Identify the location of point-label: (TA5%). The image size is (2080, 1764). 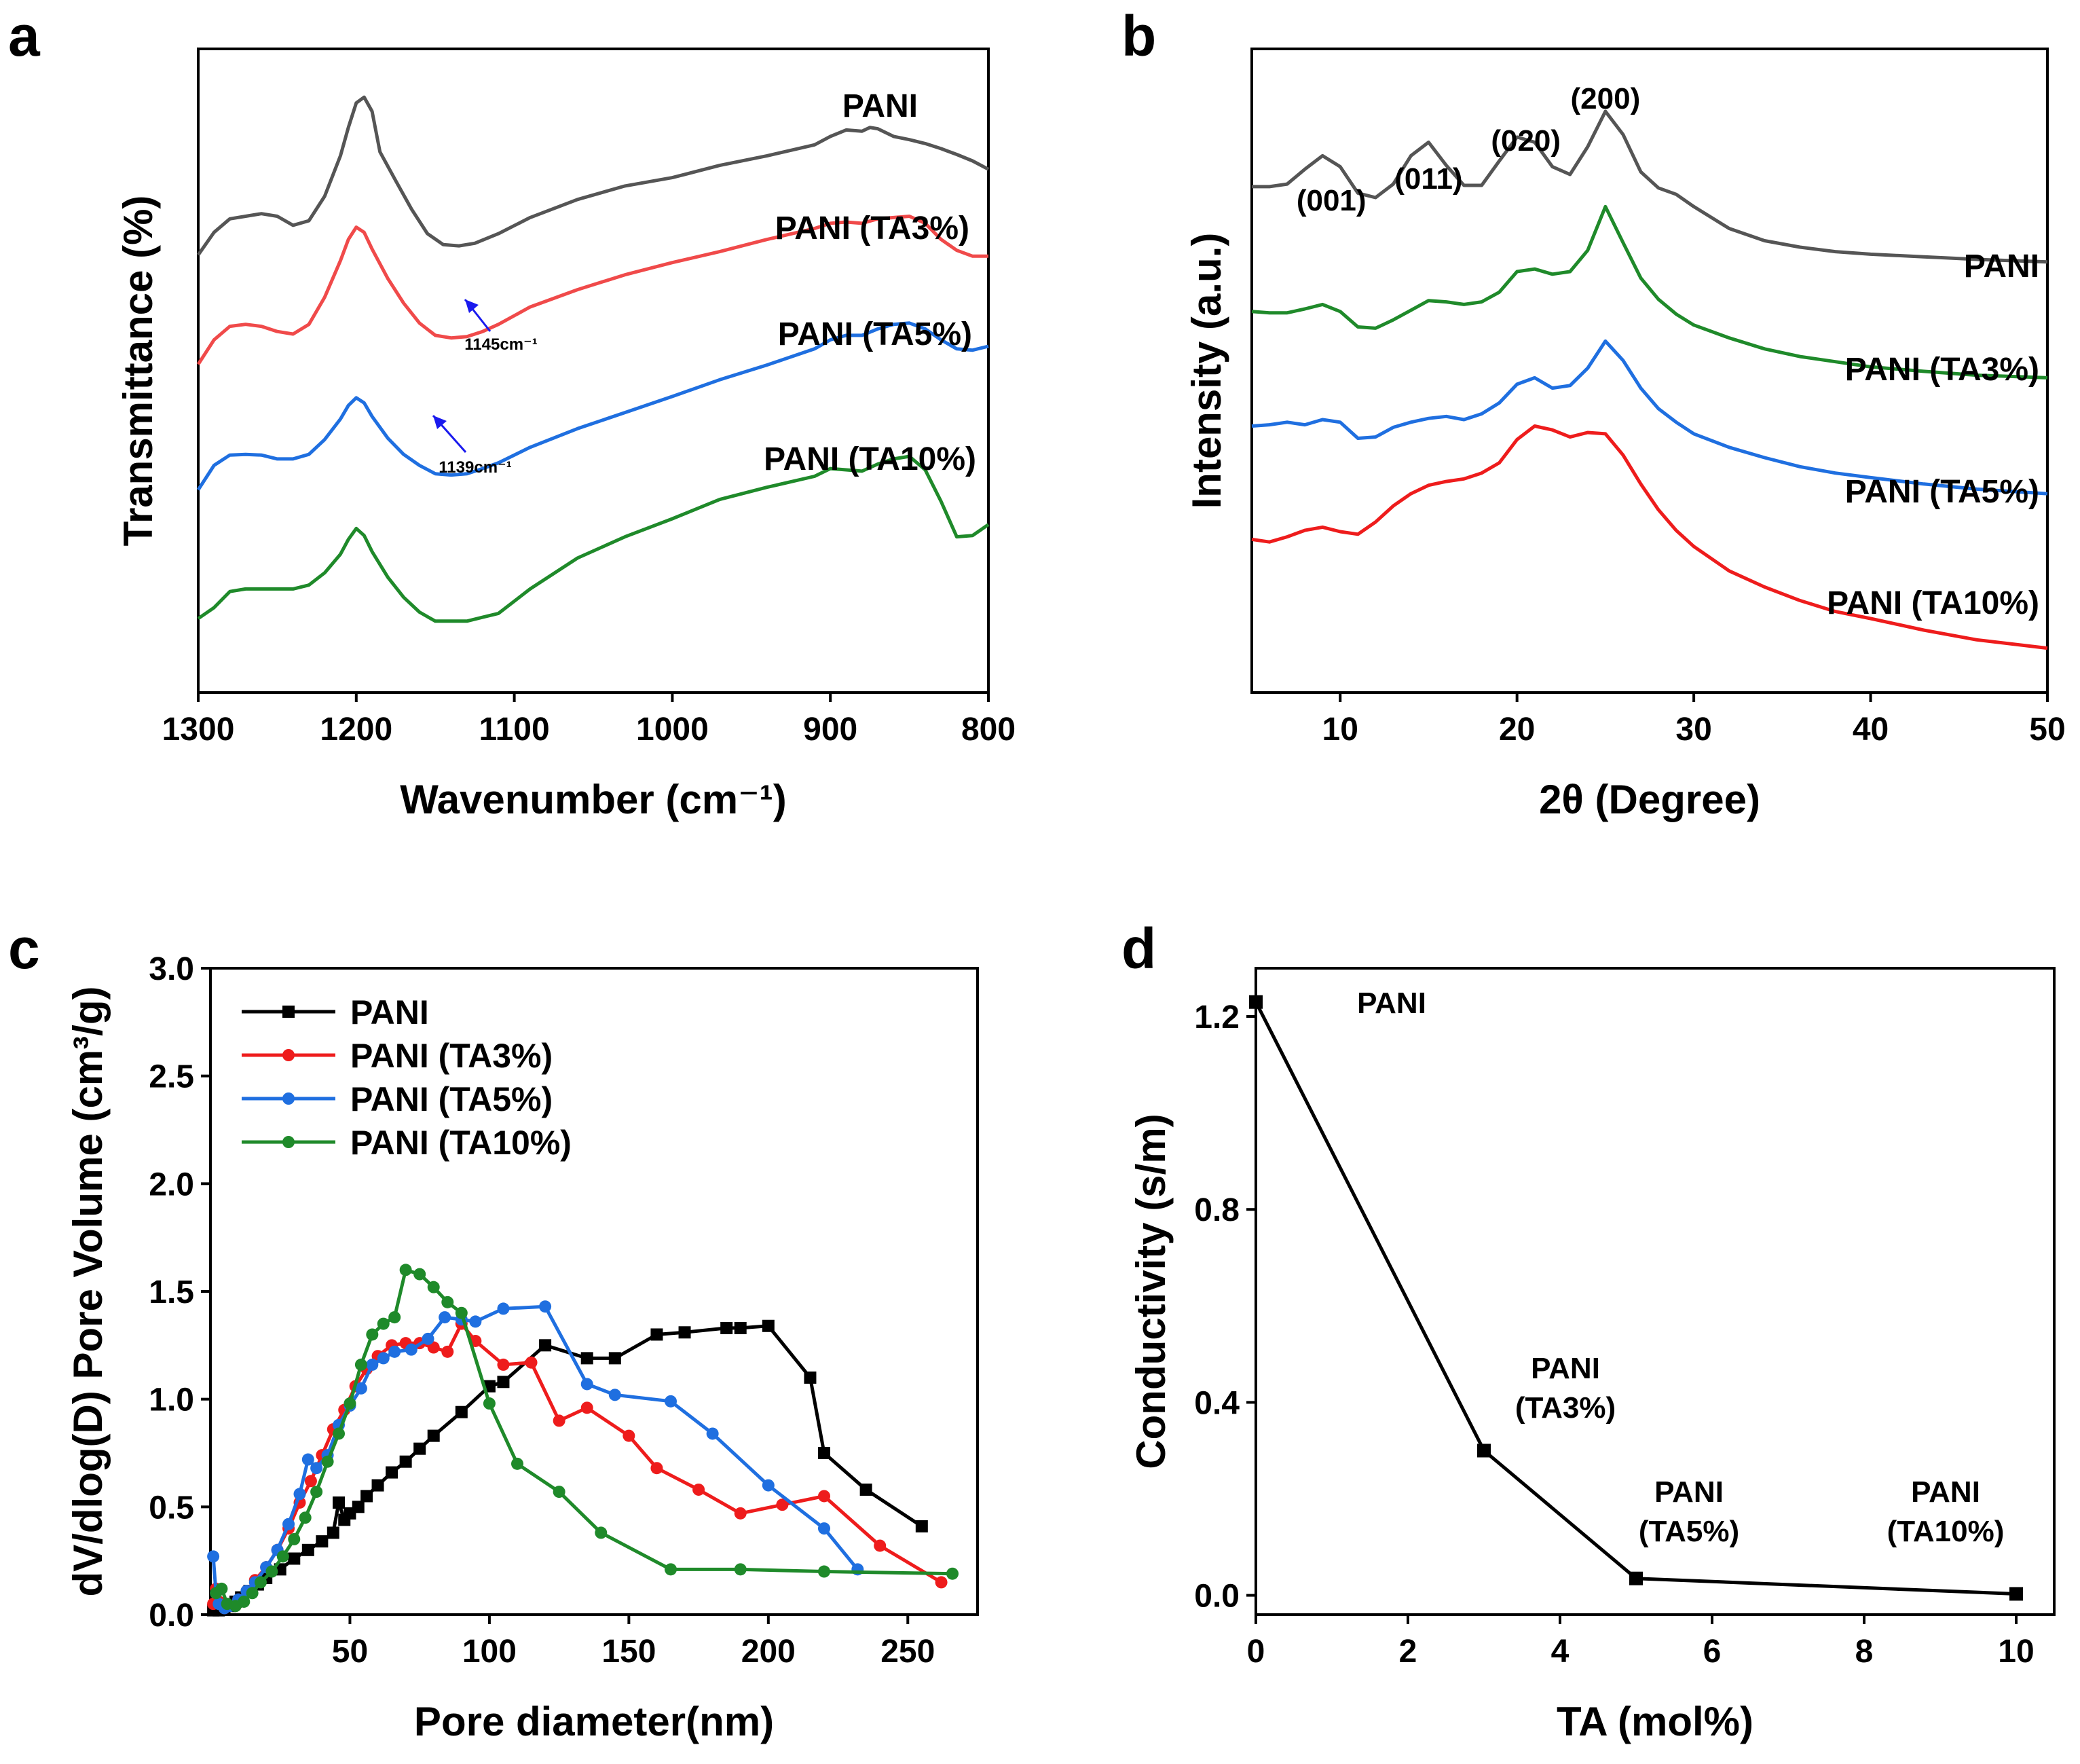
(1689, 1531).